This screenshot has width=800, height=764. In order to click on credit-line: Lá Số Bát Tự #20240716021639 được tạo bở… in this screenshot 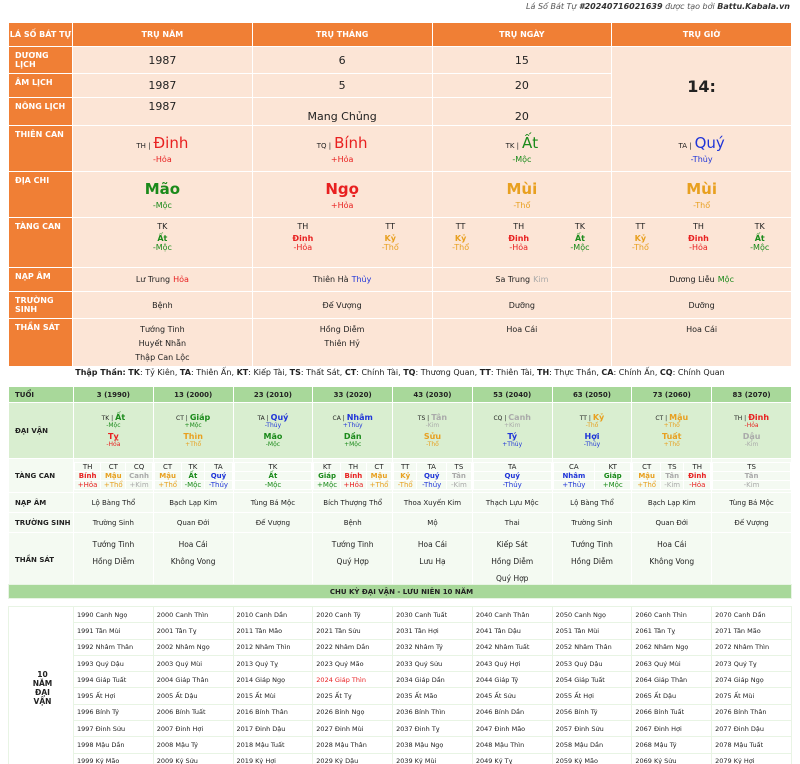, I will do `click(658, 6)`.